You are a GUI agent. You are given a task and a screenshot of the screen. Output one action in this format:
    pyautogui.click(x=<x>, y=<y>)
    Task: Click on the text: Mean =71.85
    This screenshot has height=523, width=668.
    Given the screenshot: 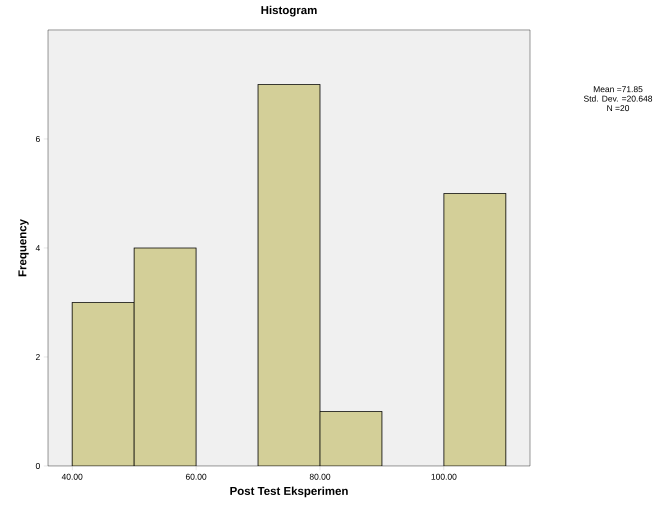 What is the action you would take?
    pyautogui.click(x=618, y=89)
    